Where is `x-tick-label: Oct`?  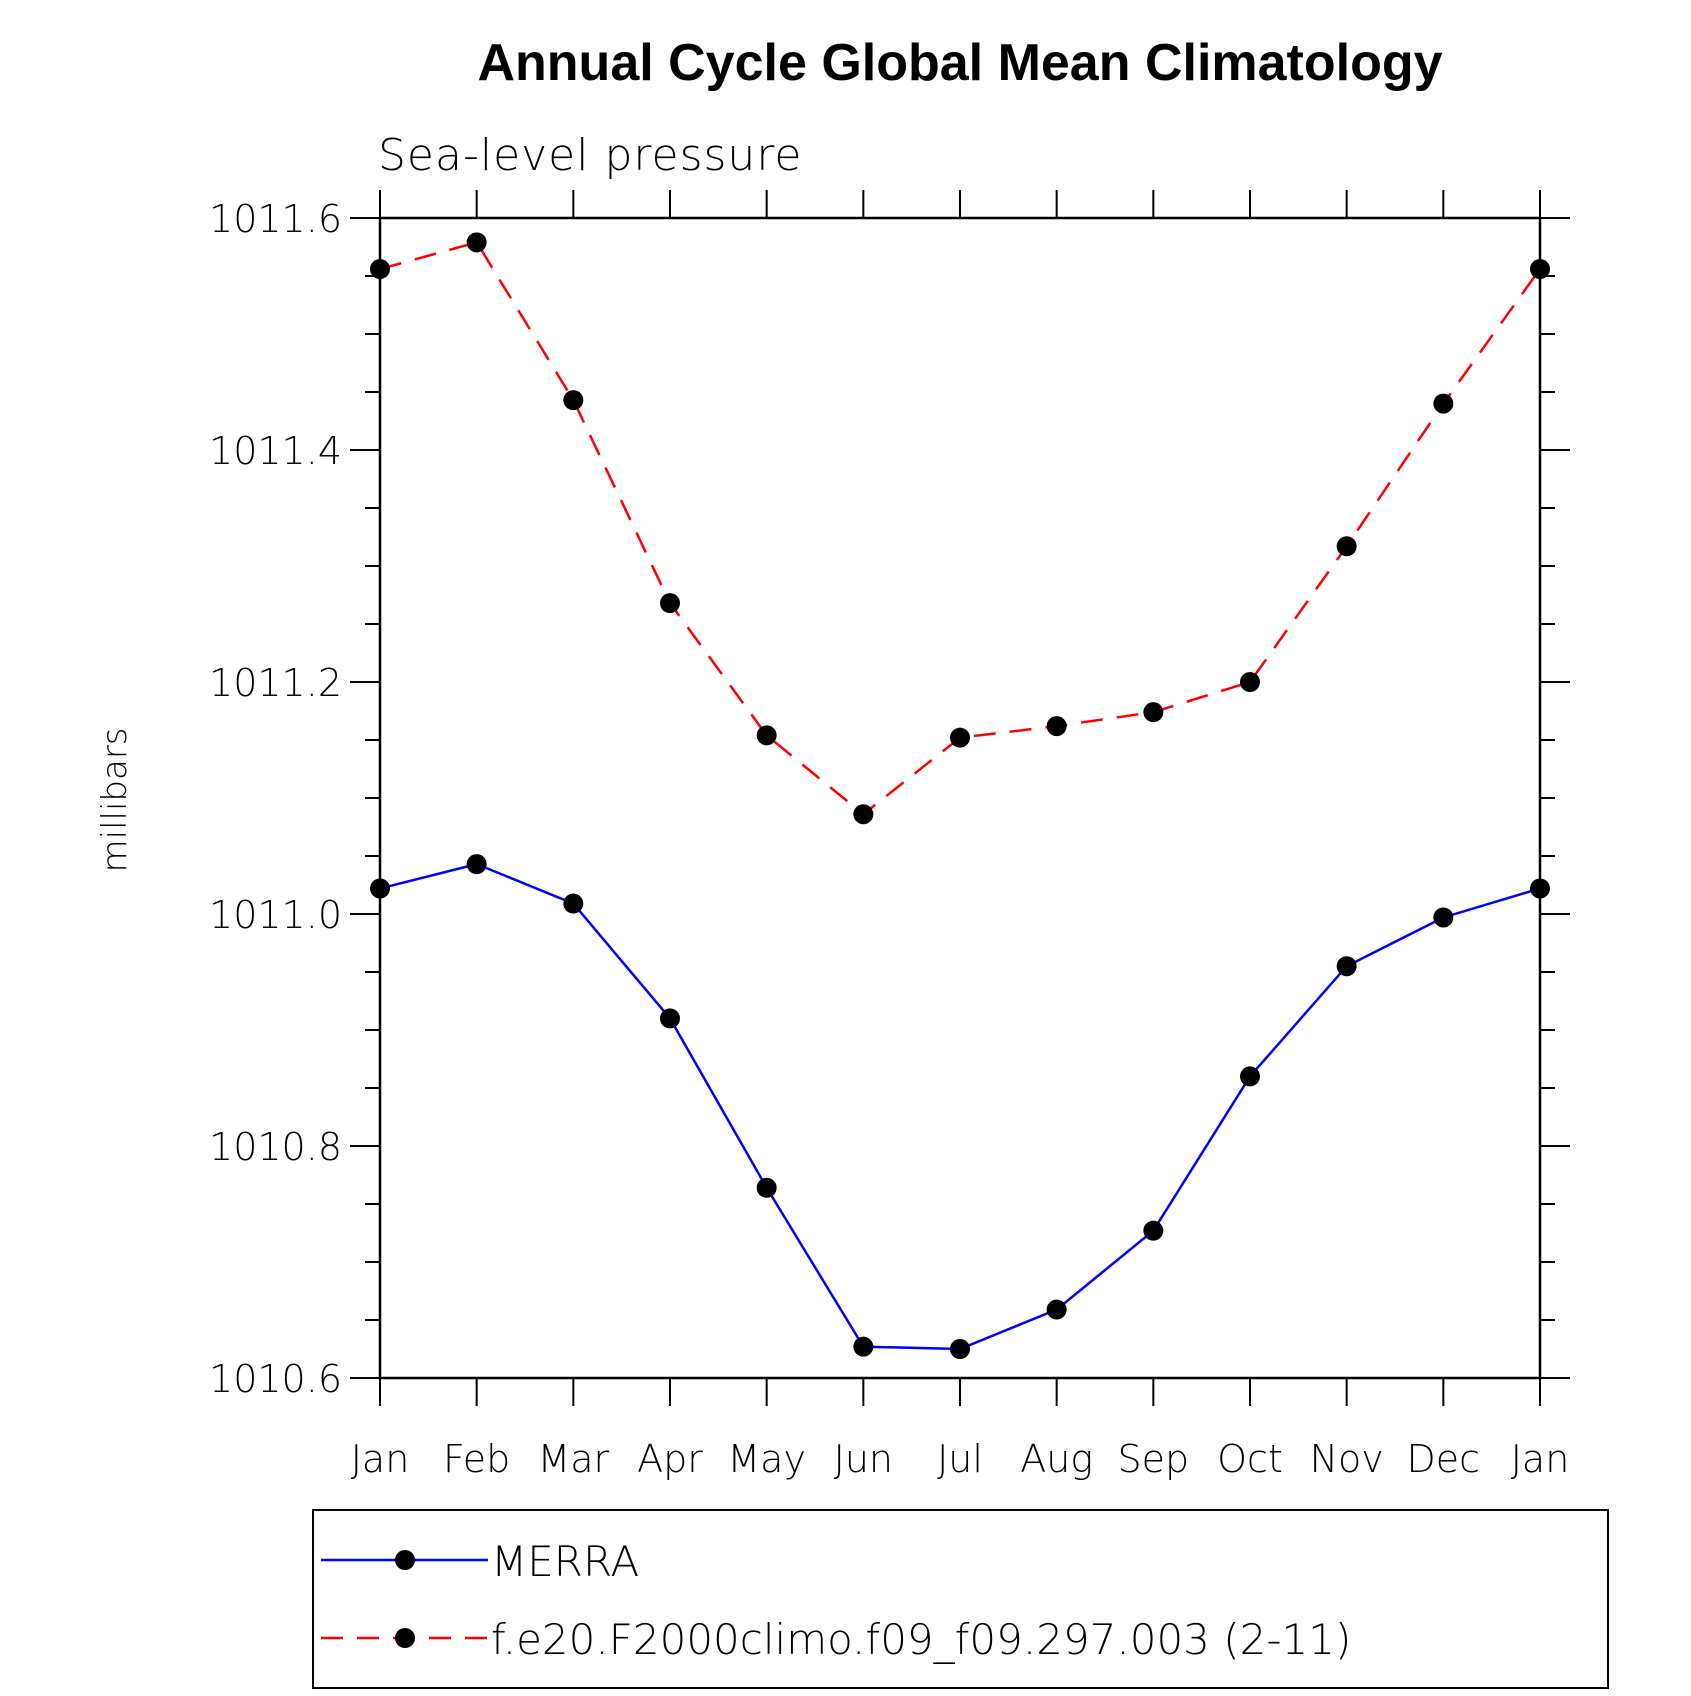 x-tick-label: Oct is located at coordinates (1250, 1459).